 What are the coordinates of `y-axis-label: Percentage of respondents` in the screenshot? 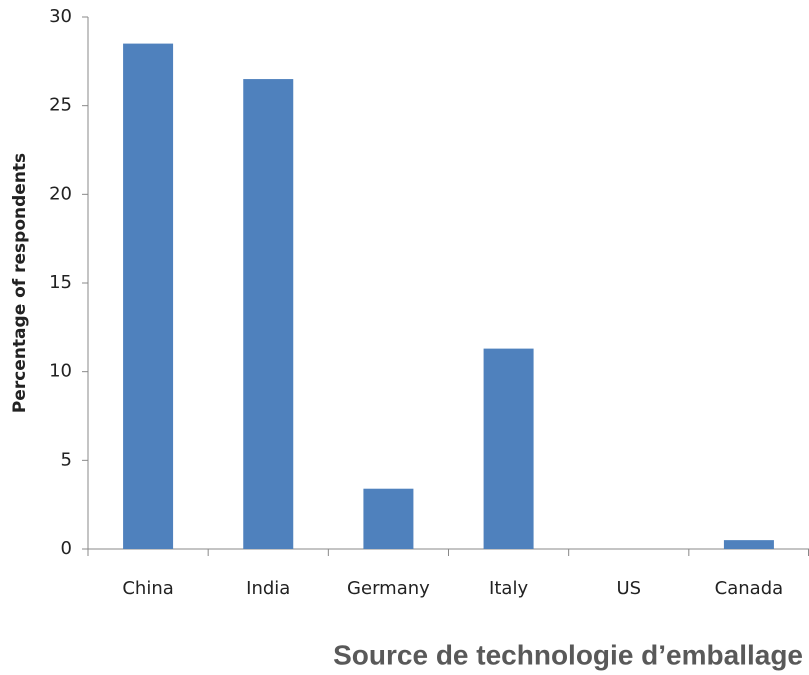 It's located at (20, 283).